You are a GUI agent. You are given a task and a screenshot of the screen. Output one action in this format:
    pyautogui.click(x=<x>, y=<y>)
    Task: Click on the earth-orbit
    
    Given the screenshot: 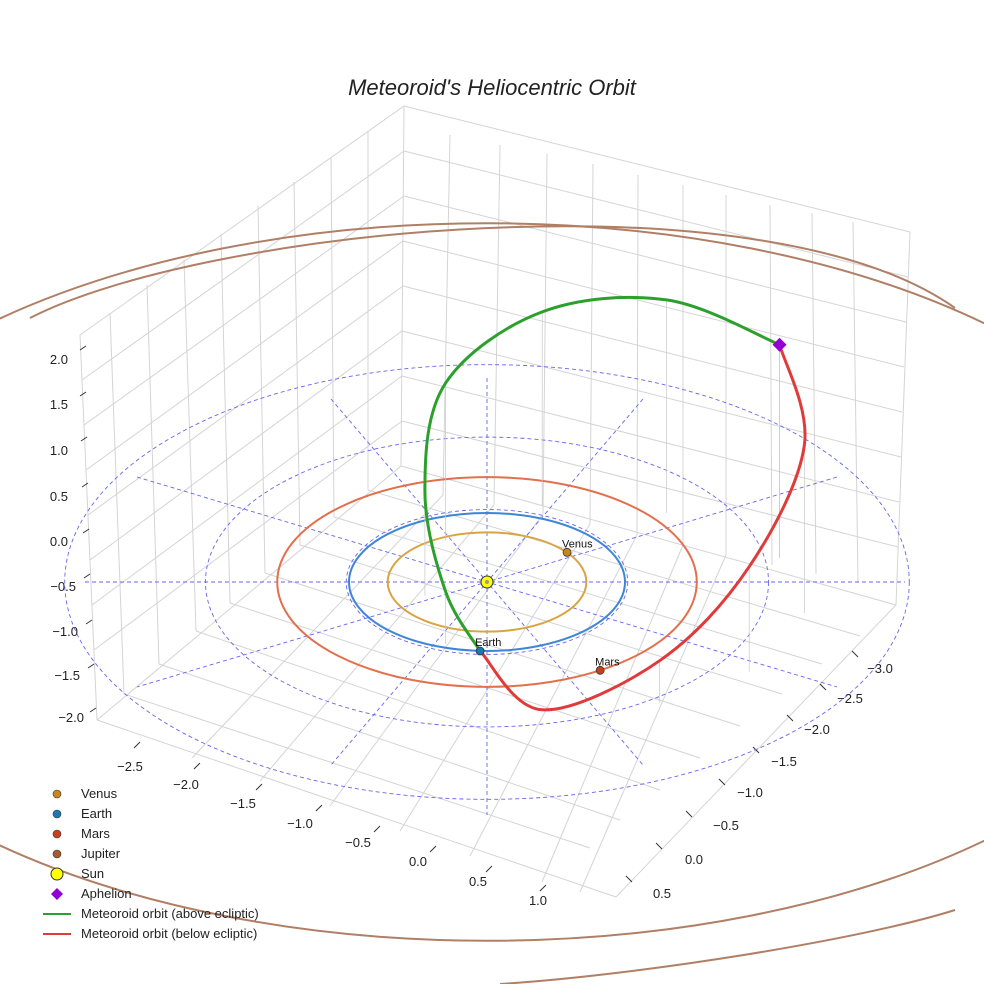 What is the action you would take?
    pyautogui.click(x=487, y=582)
    